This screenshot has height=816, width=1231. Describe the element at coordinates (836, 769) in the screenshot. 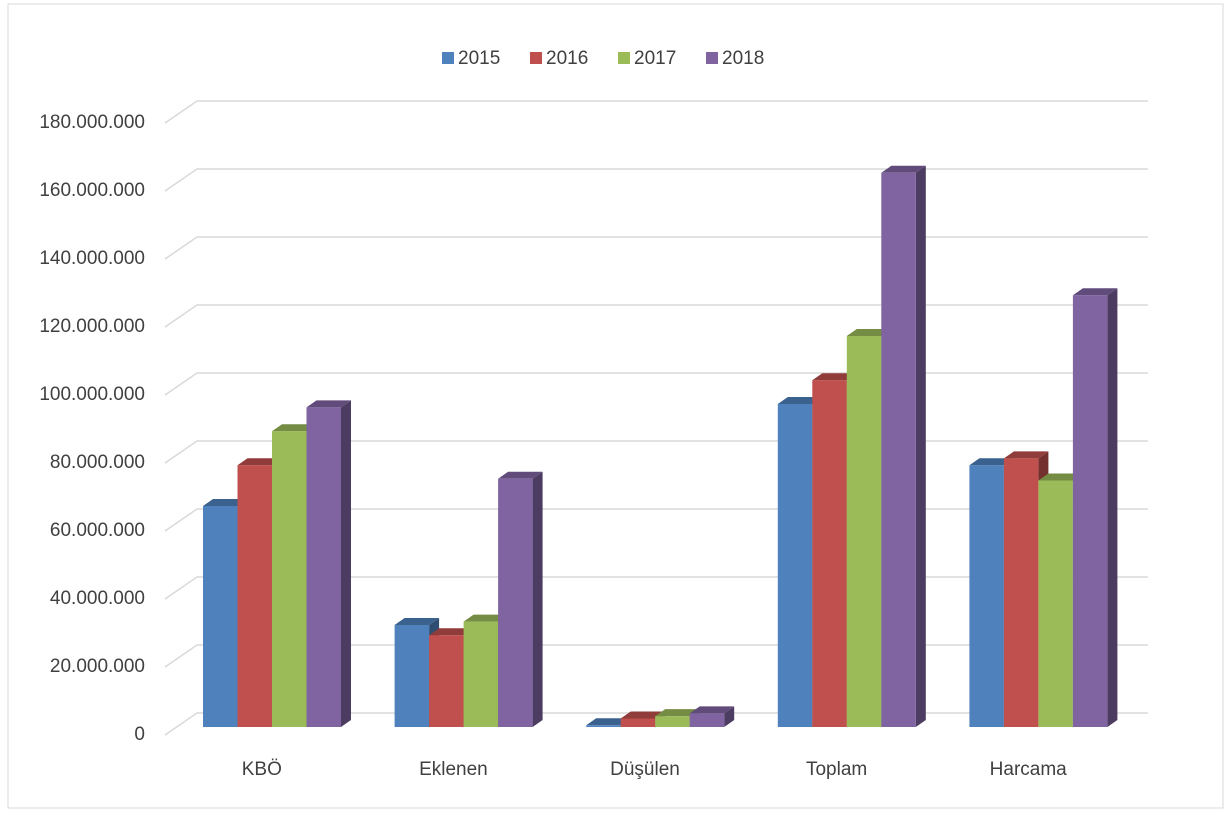

I see `x-tick-label: Toplam` at that location.